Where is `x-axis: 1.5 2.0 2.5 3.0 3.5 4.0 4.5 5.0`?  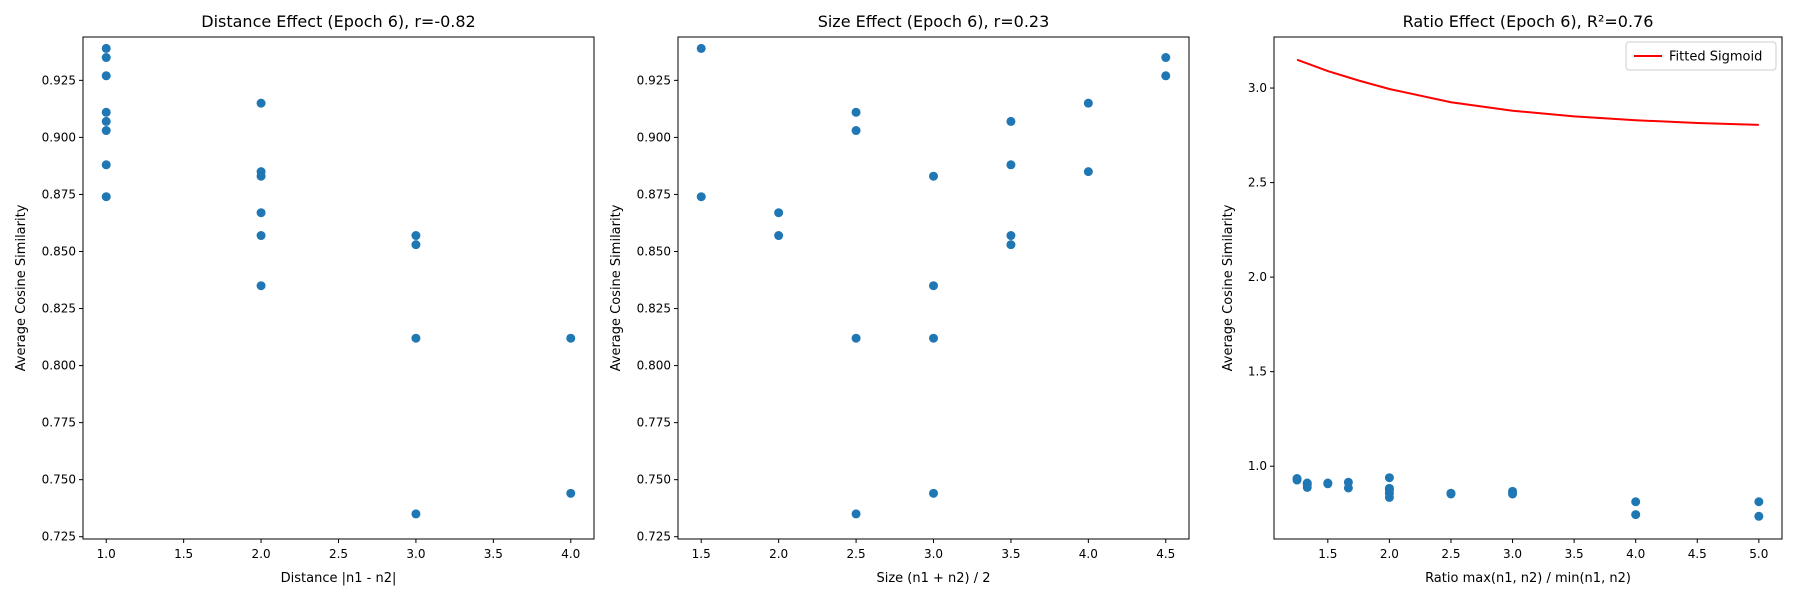
x-axis: 1.5 2.0 2.5 3.0 3.5 4.0 4.5 5.0 is located at coordinates (1543, 550).